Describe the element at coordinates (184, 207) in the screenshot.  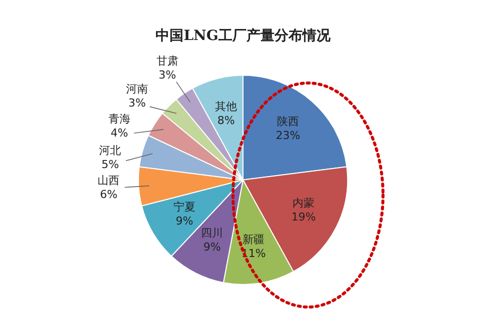
I see `slice-label: 宁夏` at that location.